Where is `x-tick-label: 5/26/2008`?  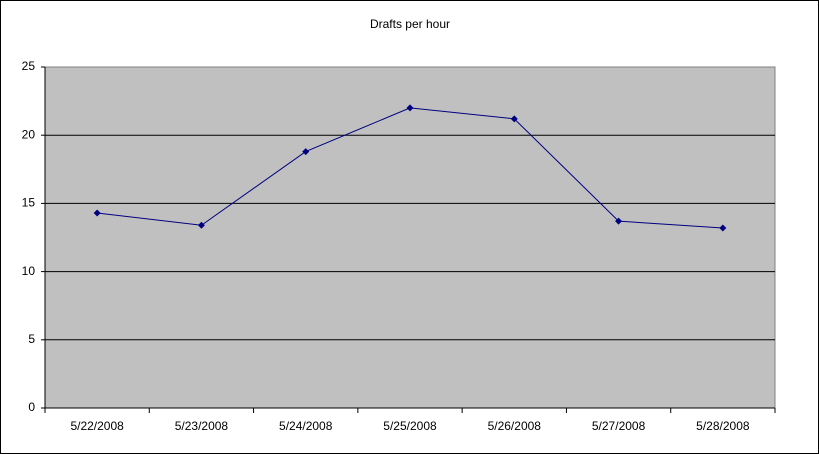 x-tick-label: 5/26/2008 is located at coordinates (515, 426).